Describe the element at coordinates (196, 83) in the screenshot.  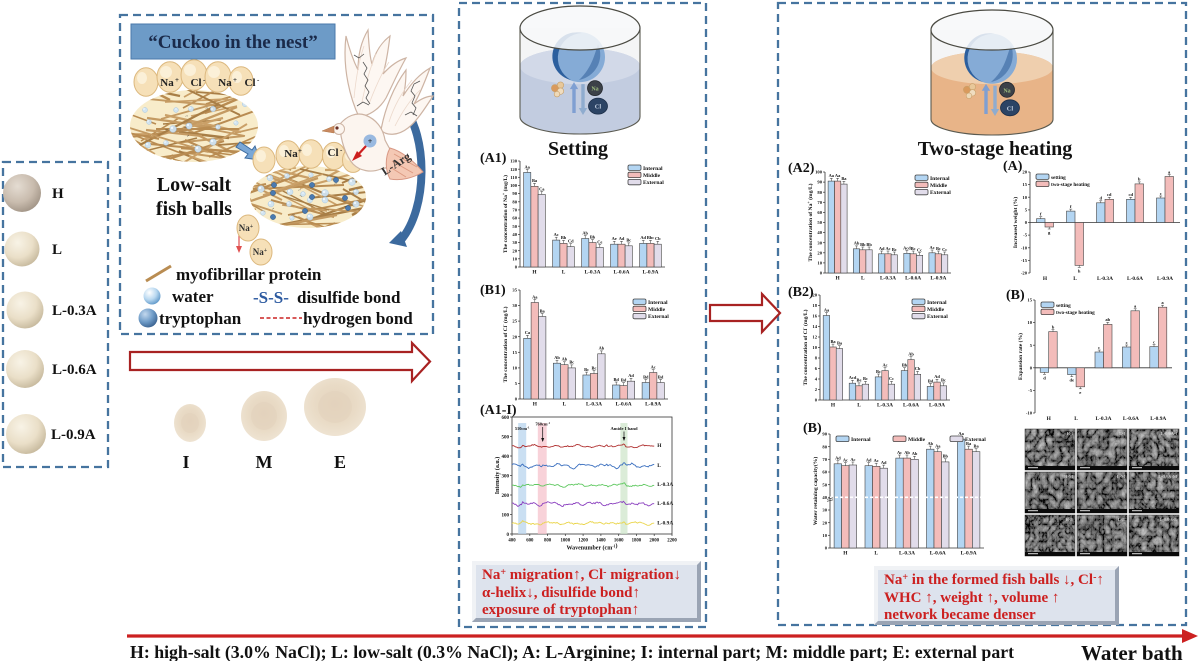
I see `svg-text: Cl` at that location.